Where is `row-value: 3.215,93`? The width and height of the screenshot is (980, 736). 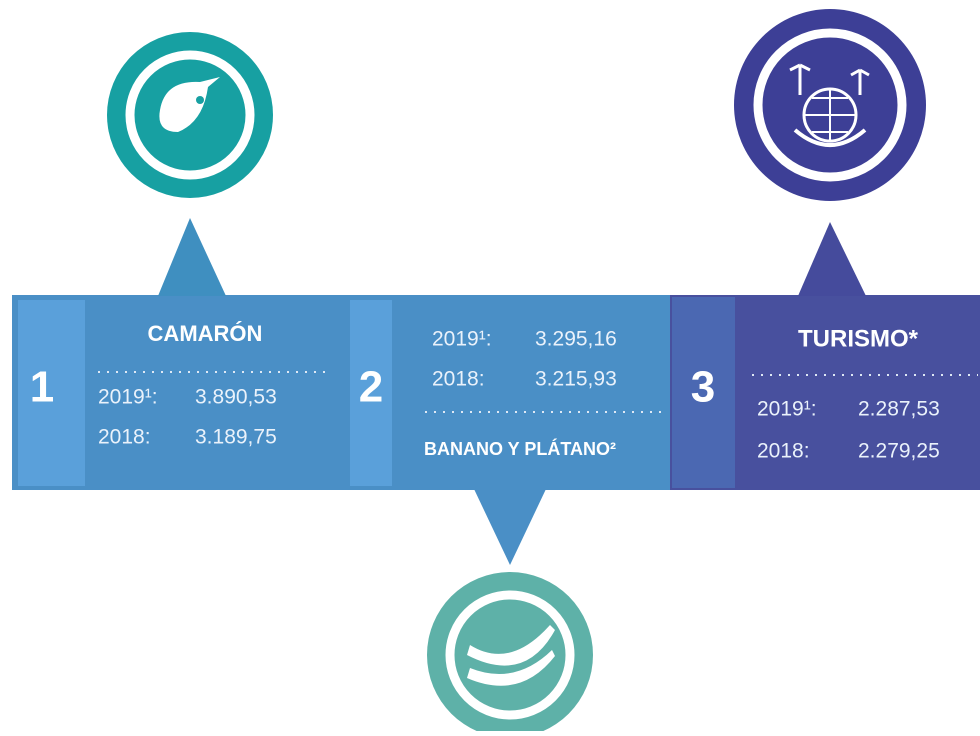
row-value: 3.215,93 is located at coordinates (576, 379).